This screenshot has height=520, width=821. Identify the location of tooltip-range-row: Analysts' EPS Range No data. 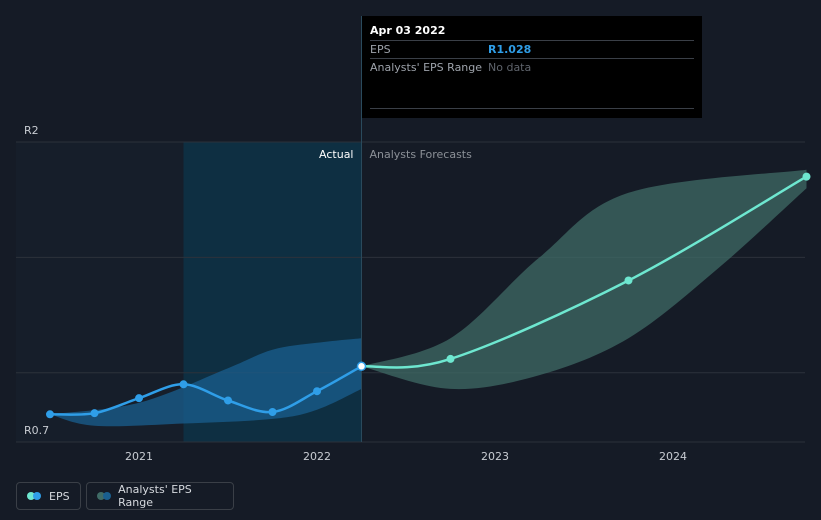
(532, 67).